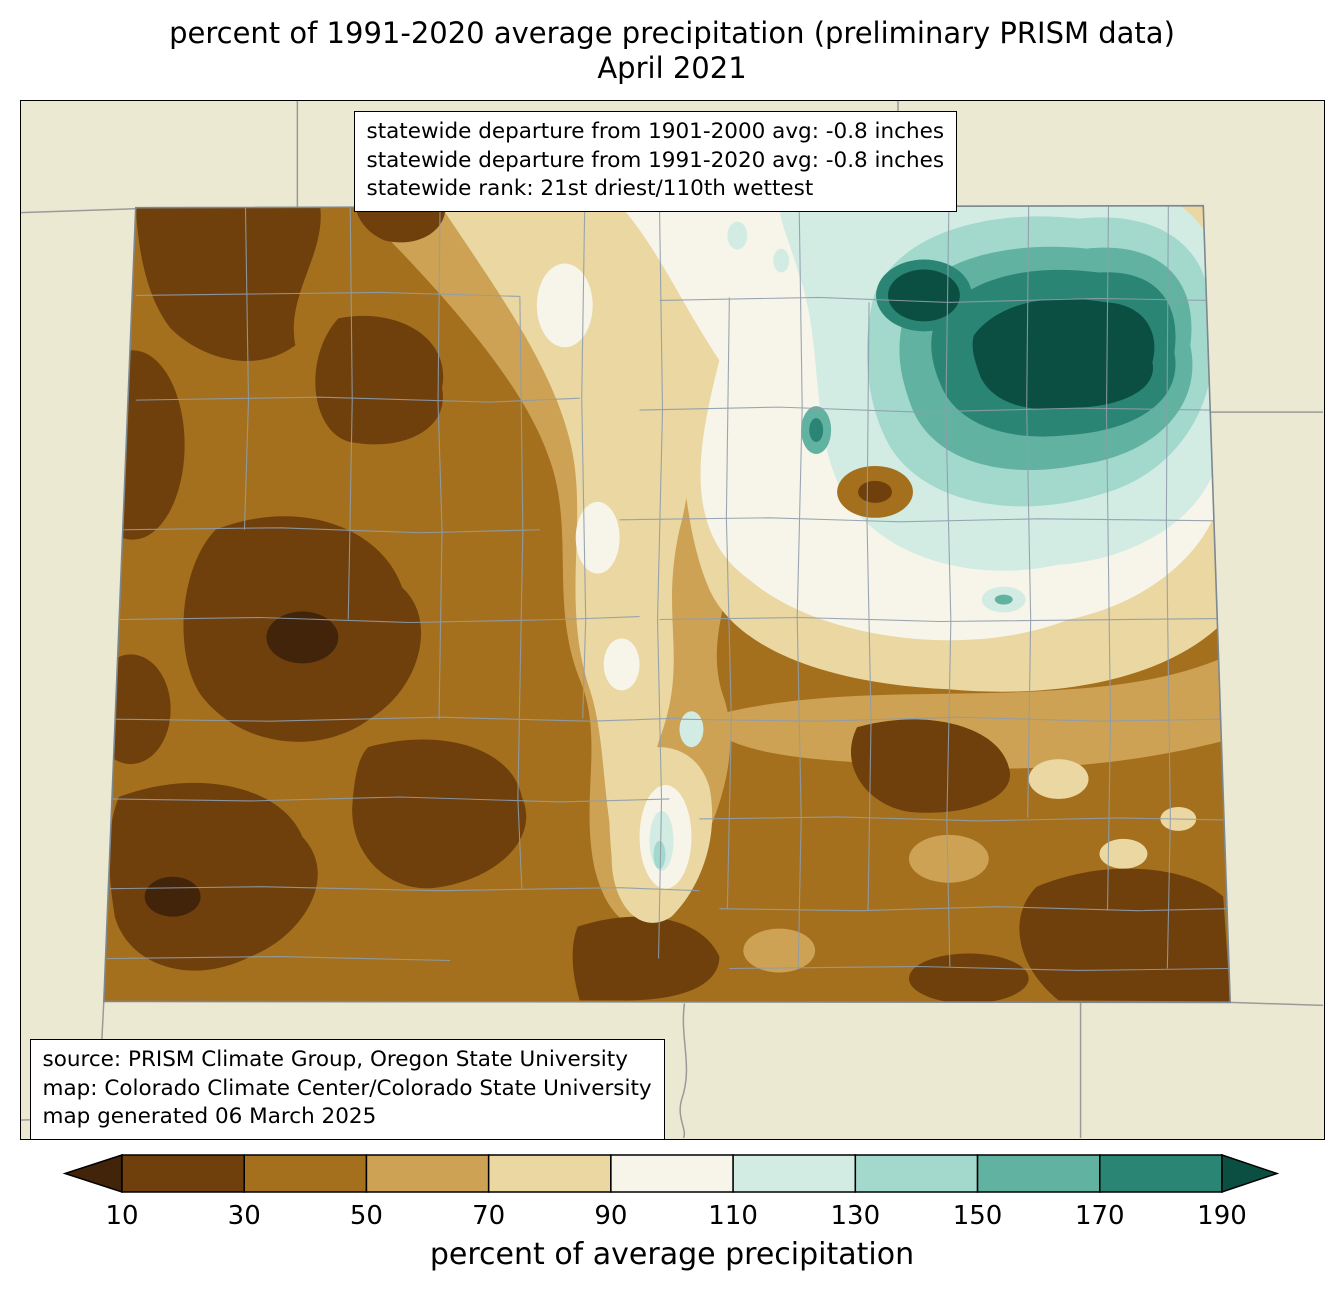  I want to click on colorbar-tick: 170, so click(1099, 1216).